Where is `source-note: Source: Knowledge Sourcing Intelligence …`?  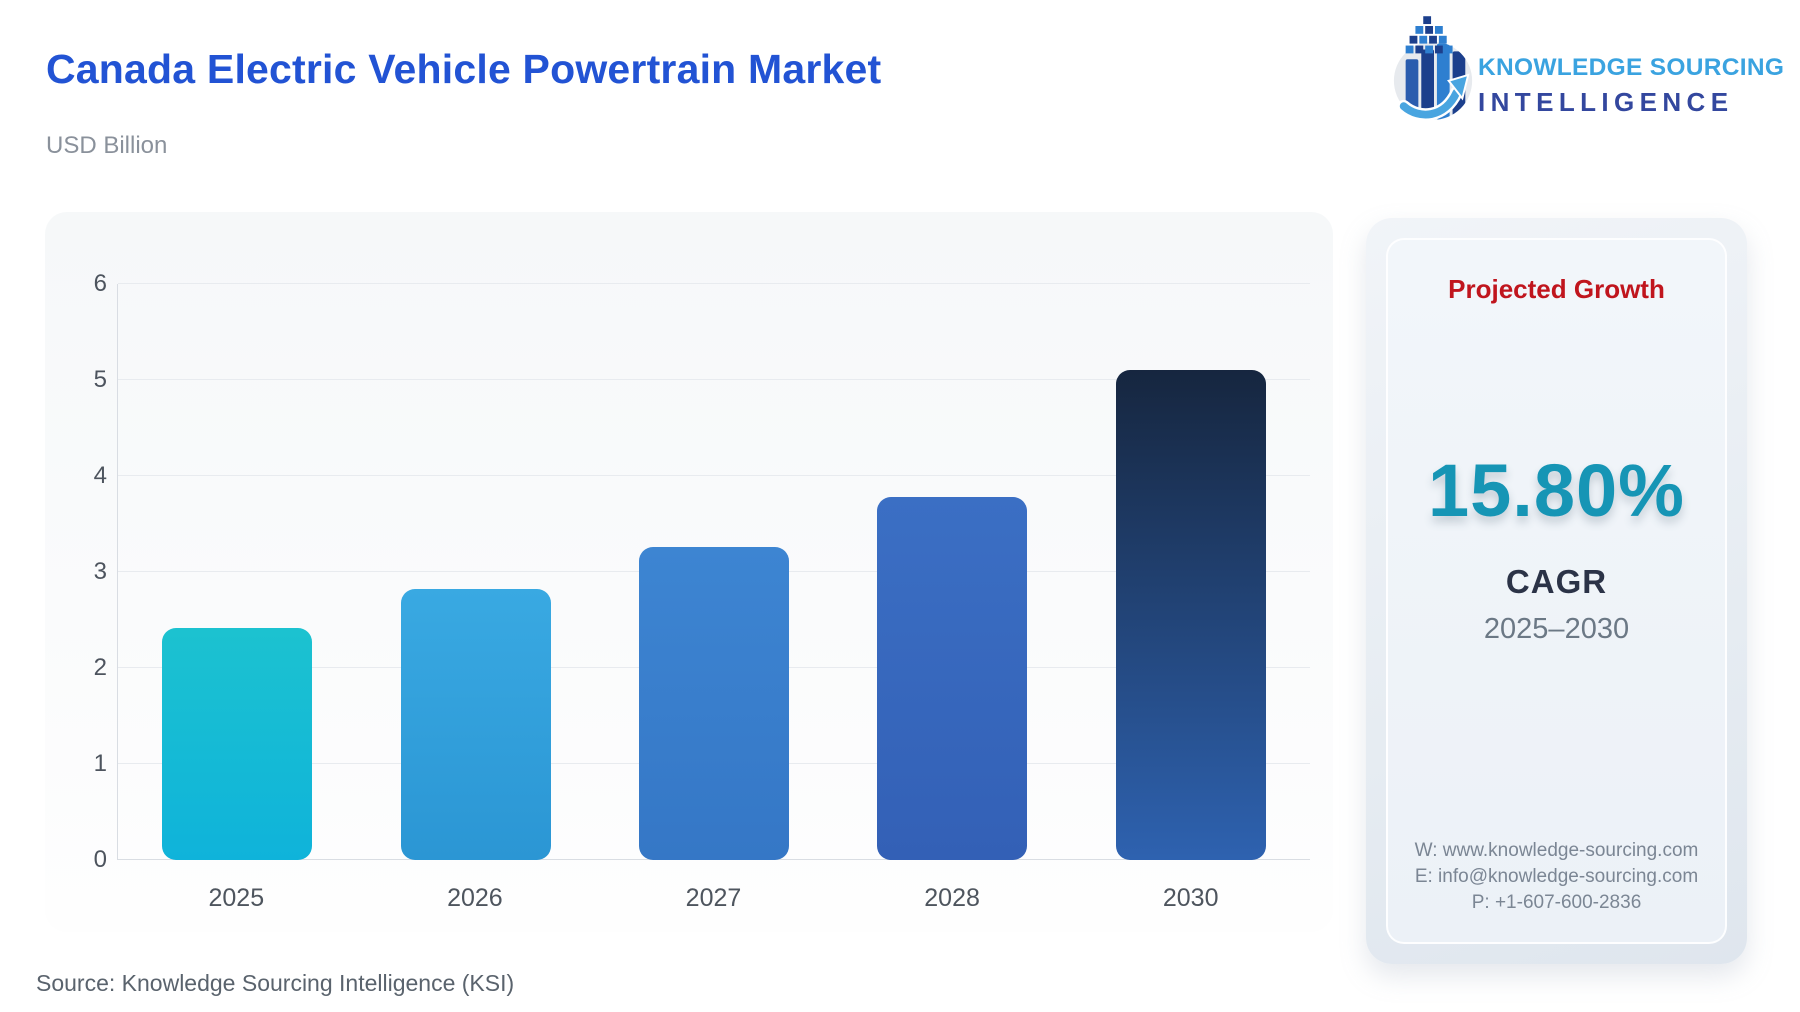
source-note: Source: Knowledge Sourcing Intelligence … is located at coordinates (275, 983).